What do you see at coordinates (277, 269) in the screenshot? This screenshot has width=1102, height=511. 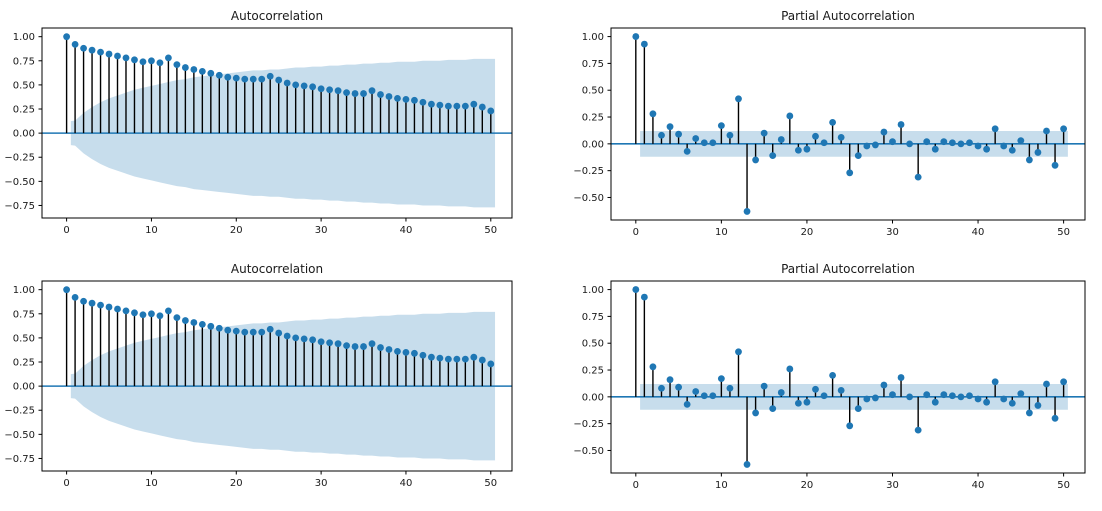 I see `plot-title-acf-bottom: Autocorrelation` at bounding box center [277, 269].